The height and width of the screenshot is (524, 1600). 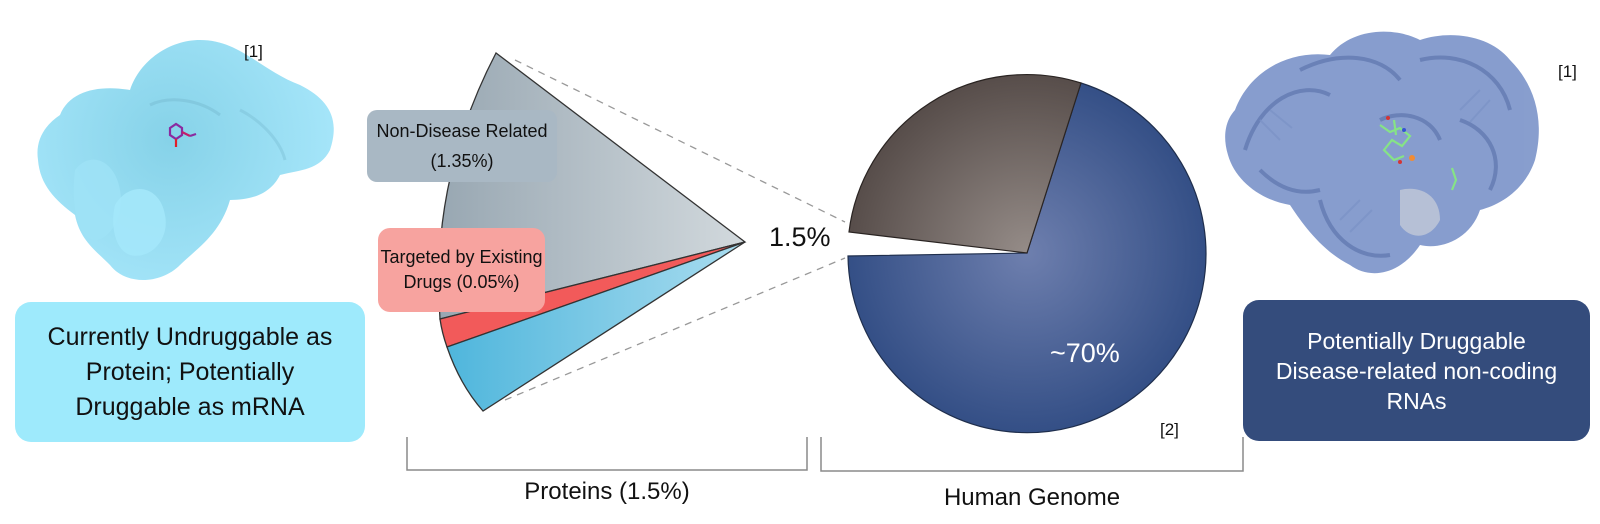 What do you see at coordinates (1567, 71) in the screenshot?
I see `reference-marker-rna: [1]` at bounding box center [1567, 71].